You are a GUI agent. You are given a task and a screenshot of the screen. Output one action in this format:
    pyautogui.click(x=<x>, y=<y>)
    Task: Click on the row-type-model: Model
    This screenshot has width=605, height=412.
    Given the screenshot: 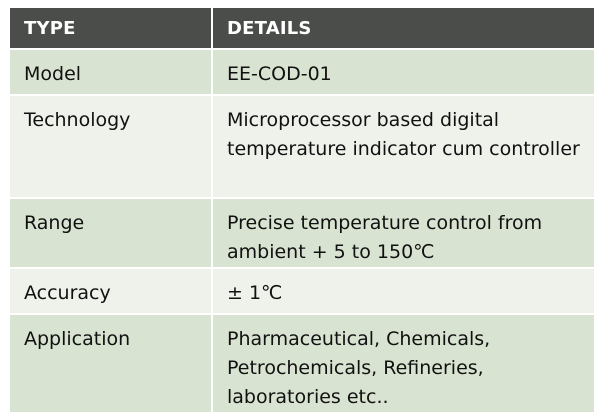 What is the action you would take?
    pyautogui.click(x=111, y=71)
    